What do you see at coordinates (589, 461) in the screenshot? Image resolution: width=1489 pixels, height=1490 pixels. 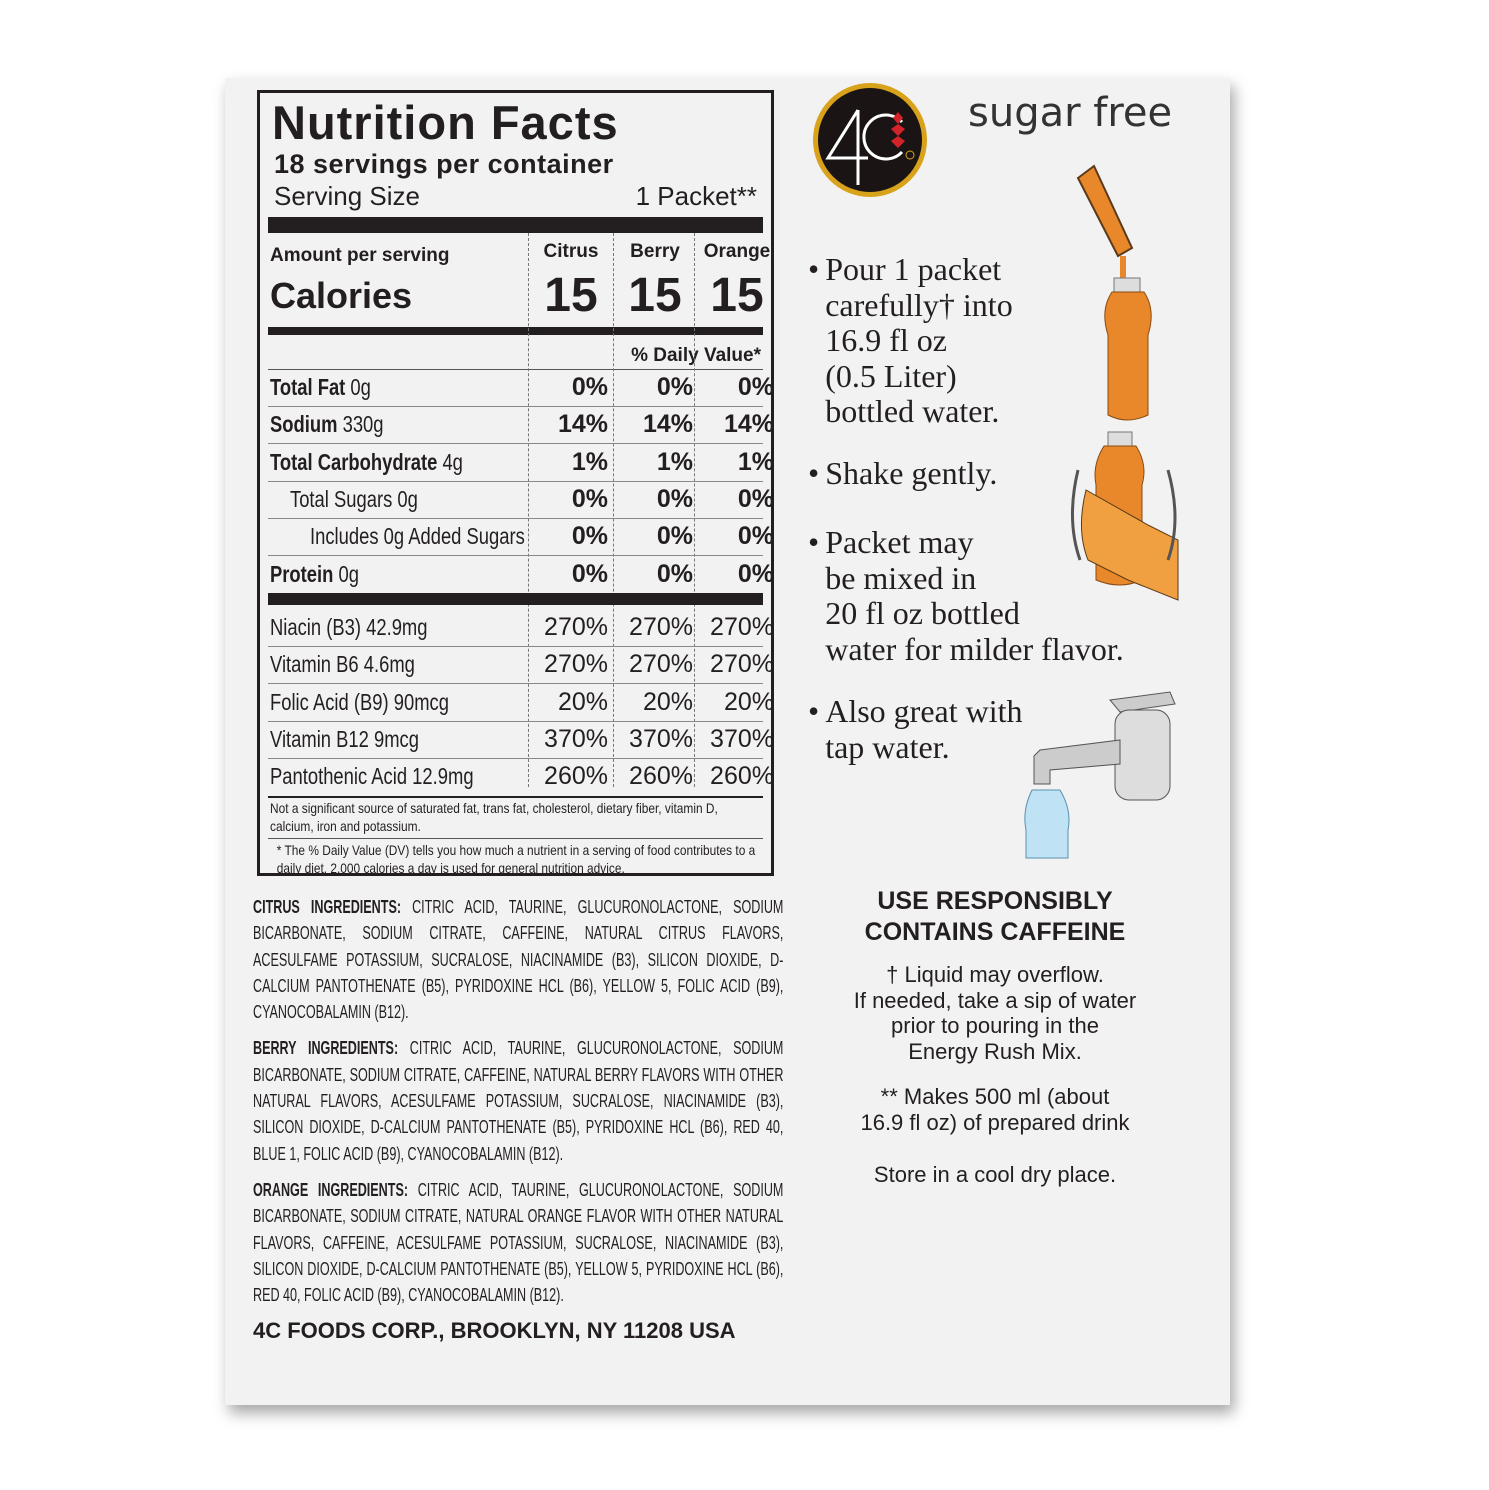 I see `daily-value: 1%` at bounding box center [589, 461].